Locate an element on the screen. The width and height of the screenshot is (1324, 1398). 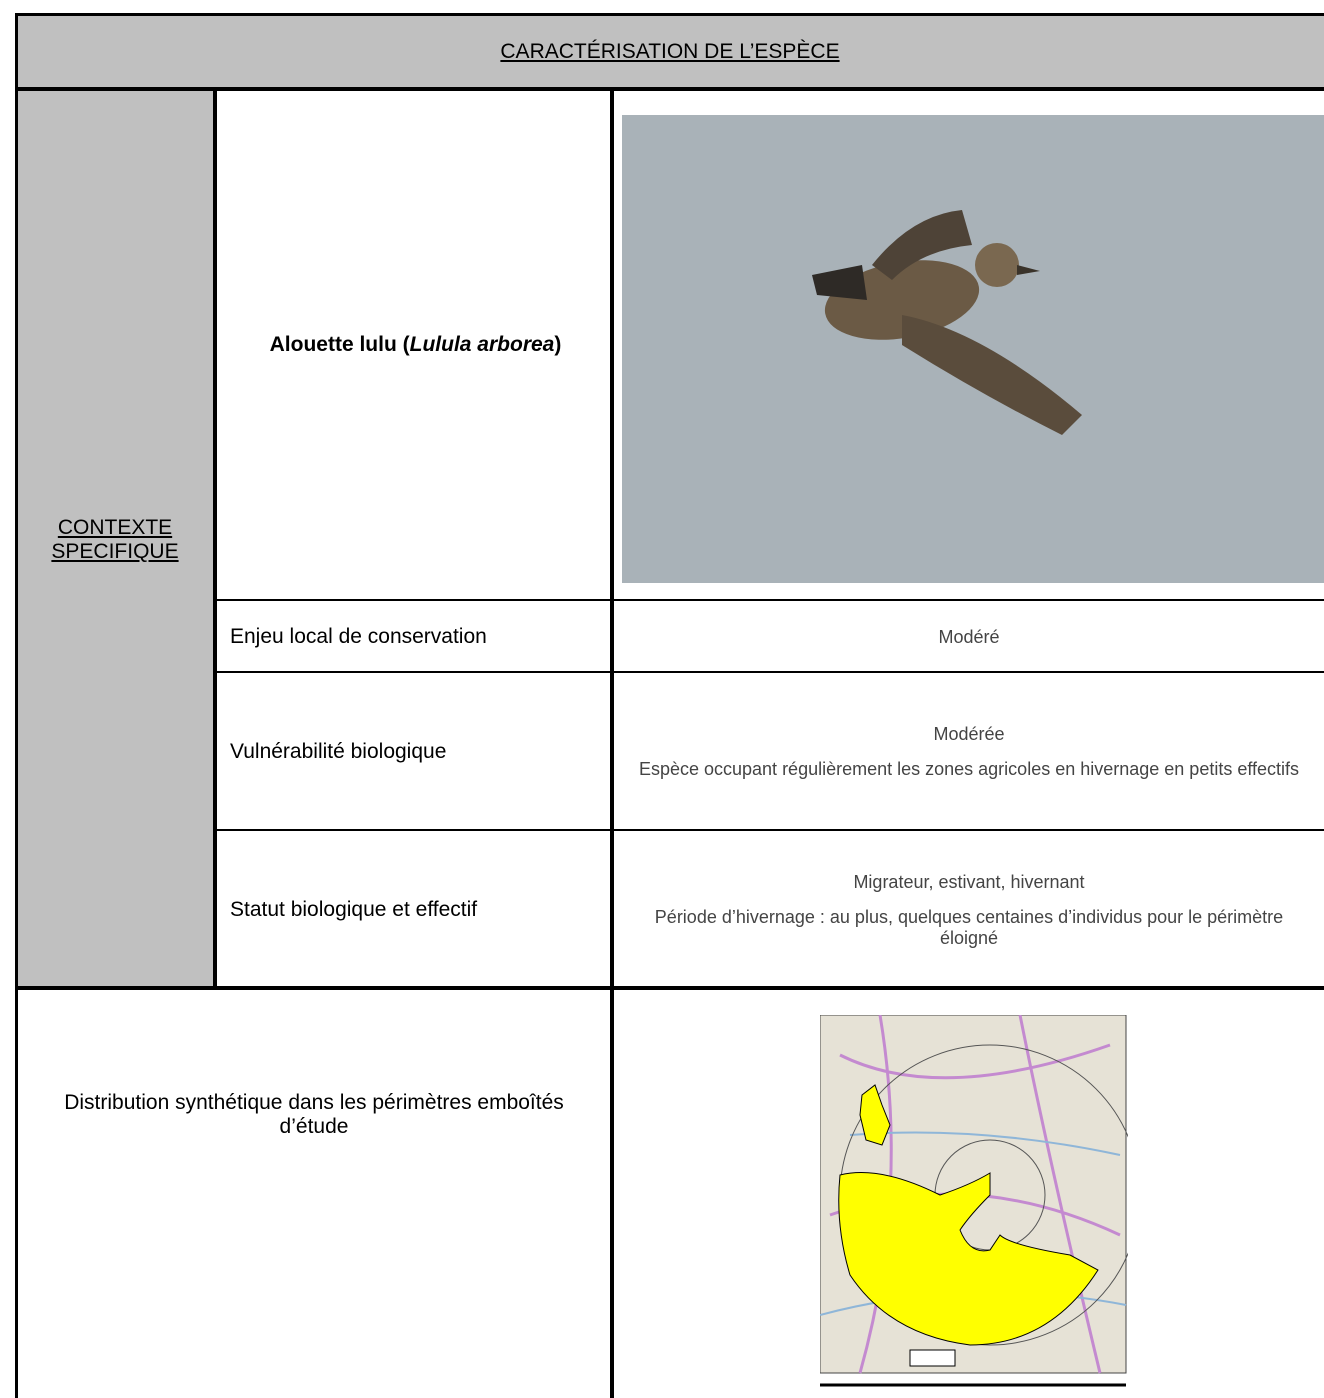
species-latin: Lulula arborea is located at coordinates (482, 344).